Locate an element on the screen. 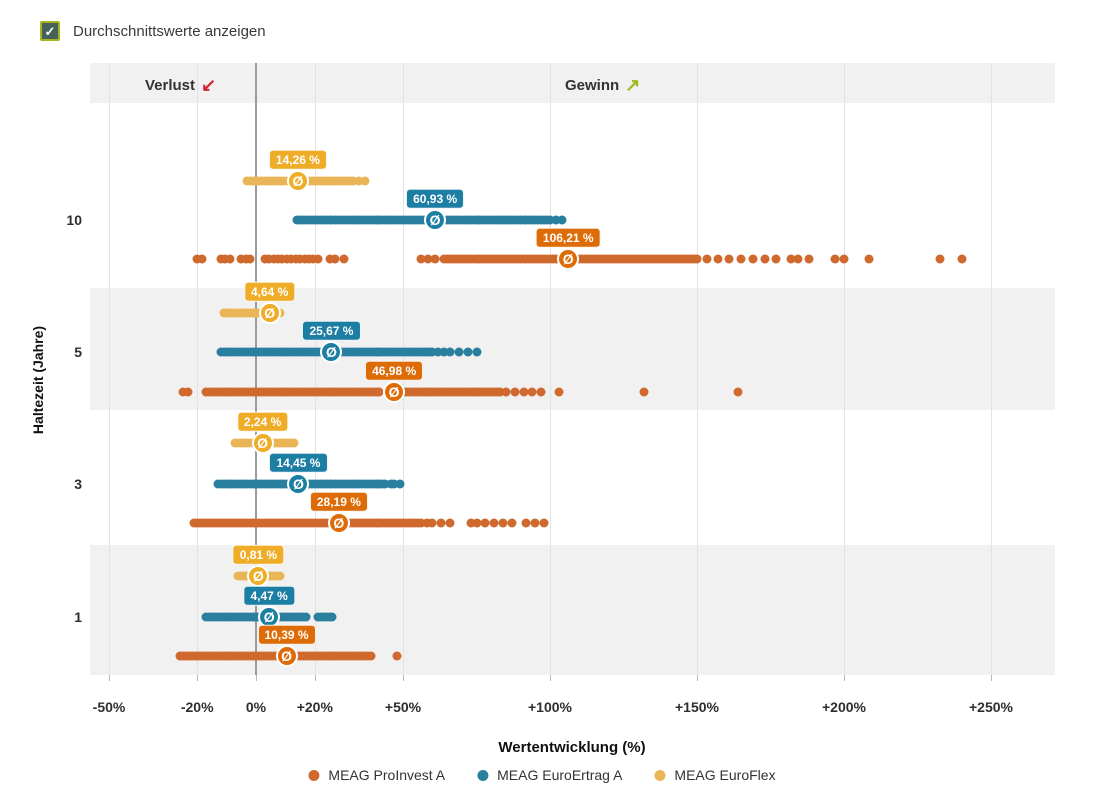 Image resolution: width=1112 pixels, height=803 pixels. x-tick-label: +200% is located at coordinates (844, 707).